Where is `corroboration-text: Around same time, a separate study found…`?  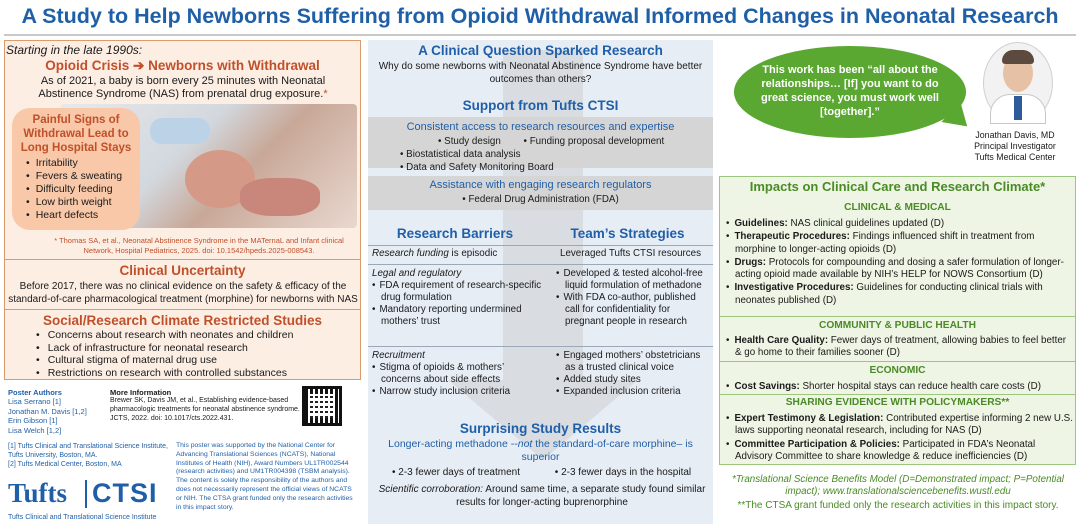
corroboration-text: Around same time, a separate study found… is located at coordinates (581, 496).